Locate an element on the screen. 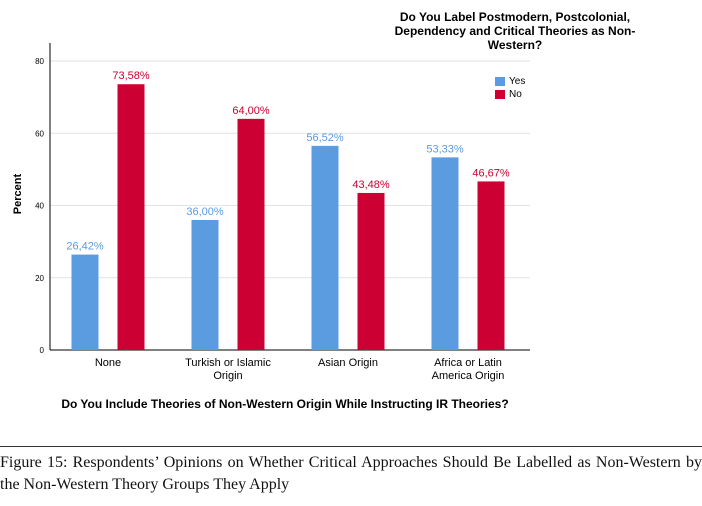 The image size is (702, 506). data-label-yes-3: 53,33% is located at coordinates (445, 149).